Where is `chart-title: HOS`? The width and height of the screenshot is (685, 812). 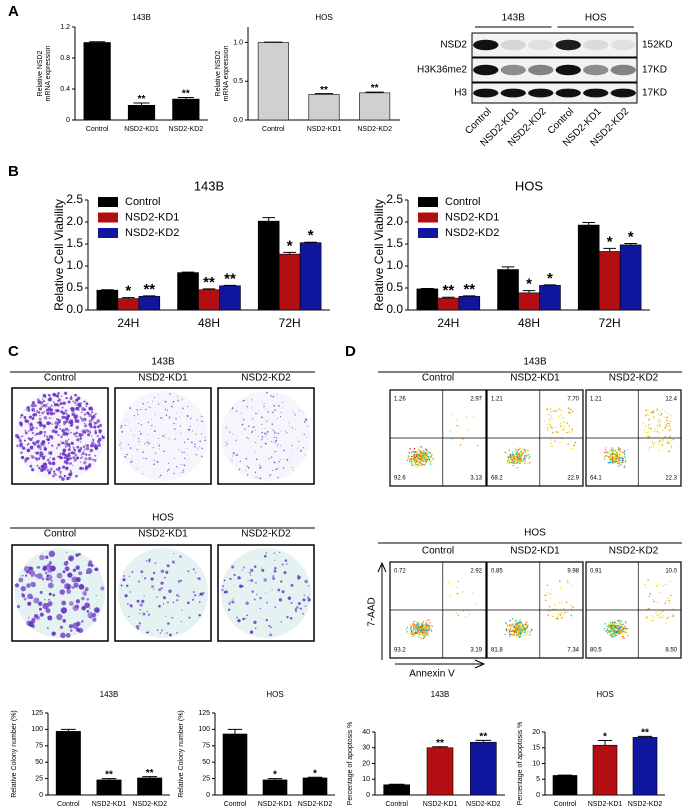
chart-title: HOS is located at coordinates (529, 185).